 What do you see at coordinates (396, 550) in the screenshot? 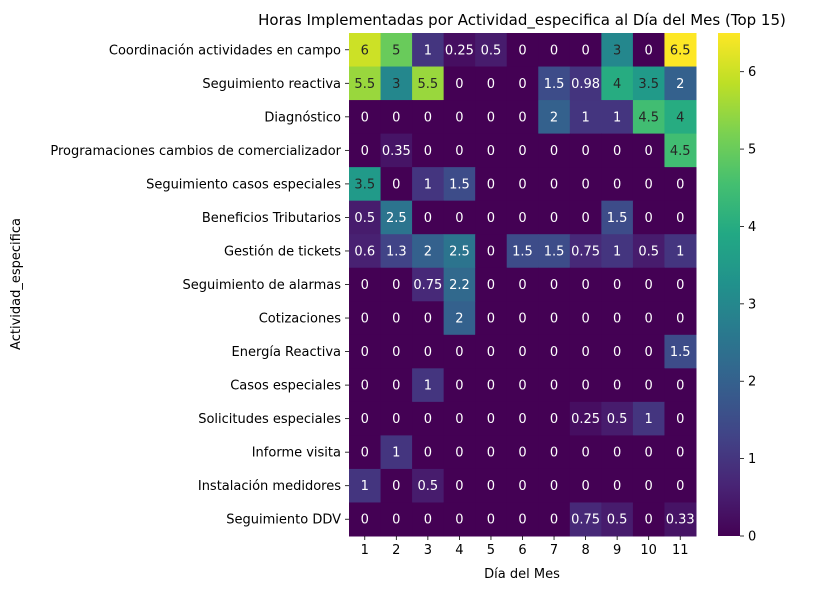
I see `x-tick-label: 2` at bounding box center [396, 550].